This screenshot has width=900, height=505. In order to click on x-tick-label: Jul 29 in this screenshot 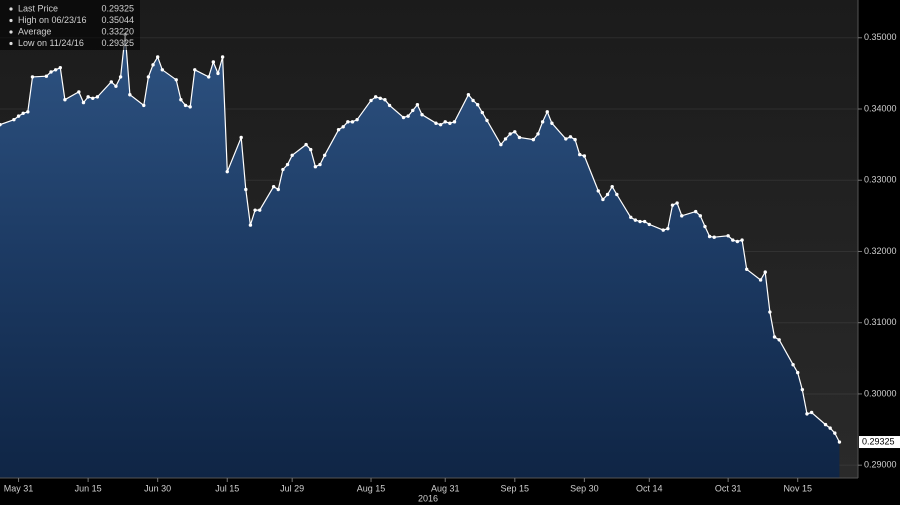, I will do `click(292, 488)`.